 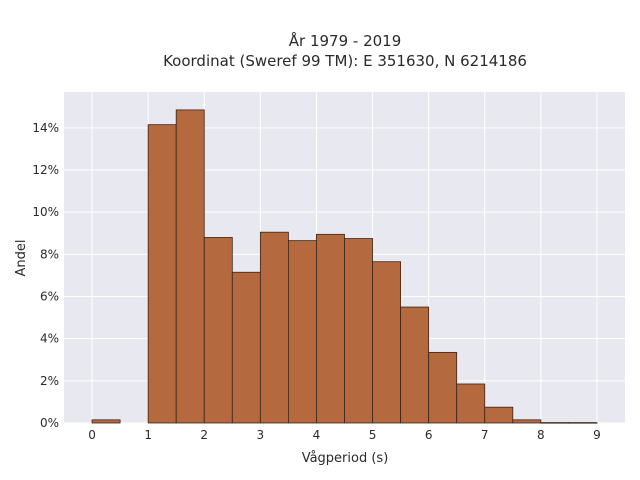 I want to click on x-tick-label: 2, so click(x=204, y=435).